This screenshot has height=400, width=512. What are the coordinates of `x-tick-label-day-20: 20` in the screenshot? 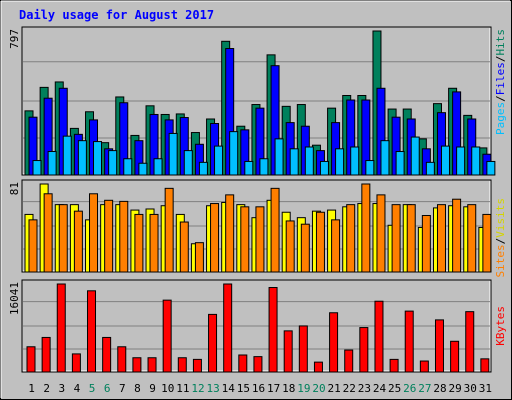 It's located at (318, 388).